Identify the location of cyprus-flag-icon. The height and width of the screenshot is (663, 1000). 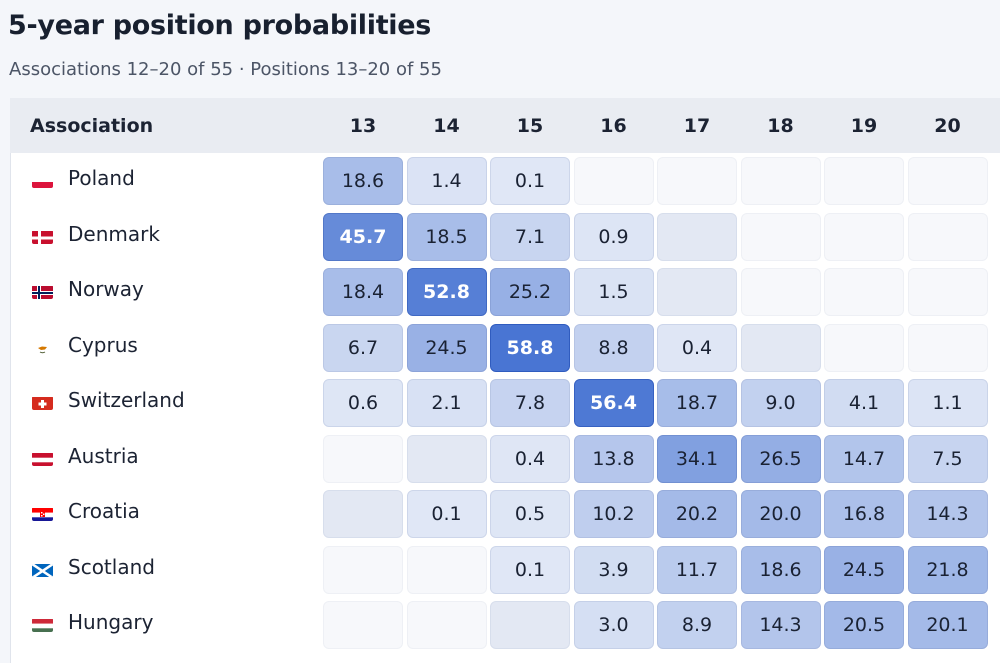
(42, 348).